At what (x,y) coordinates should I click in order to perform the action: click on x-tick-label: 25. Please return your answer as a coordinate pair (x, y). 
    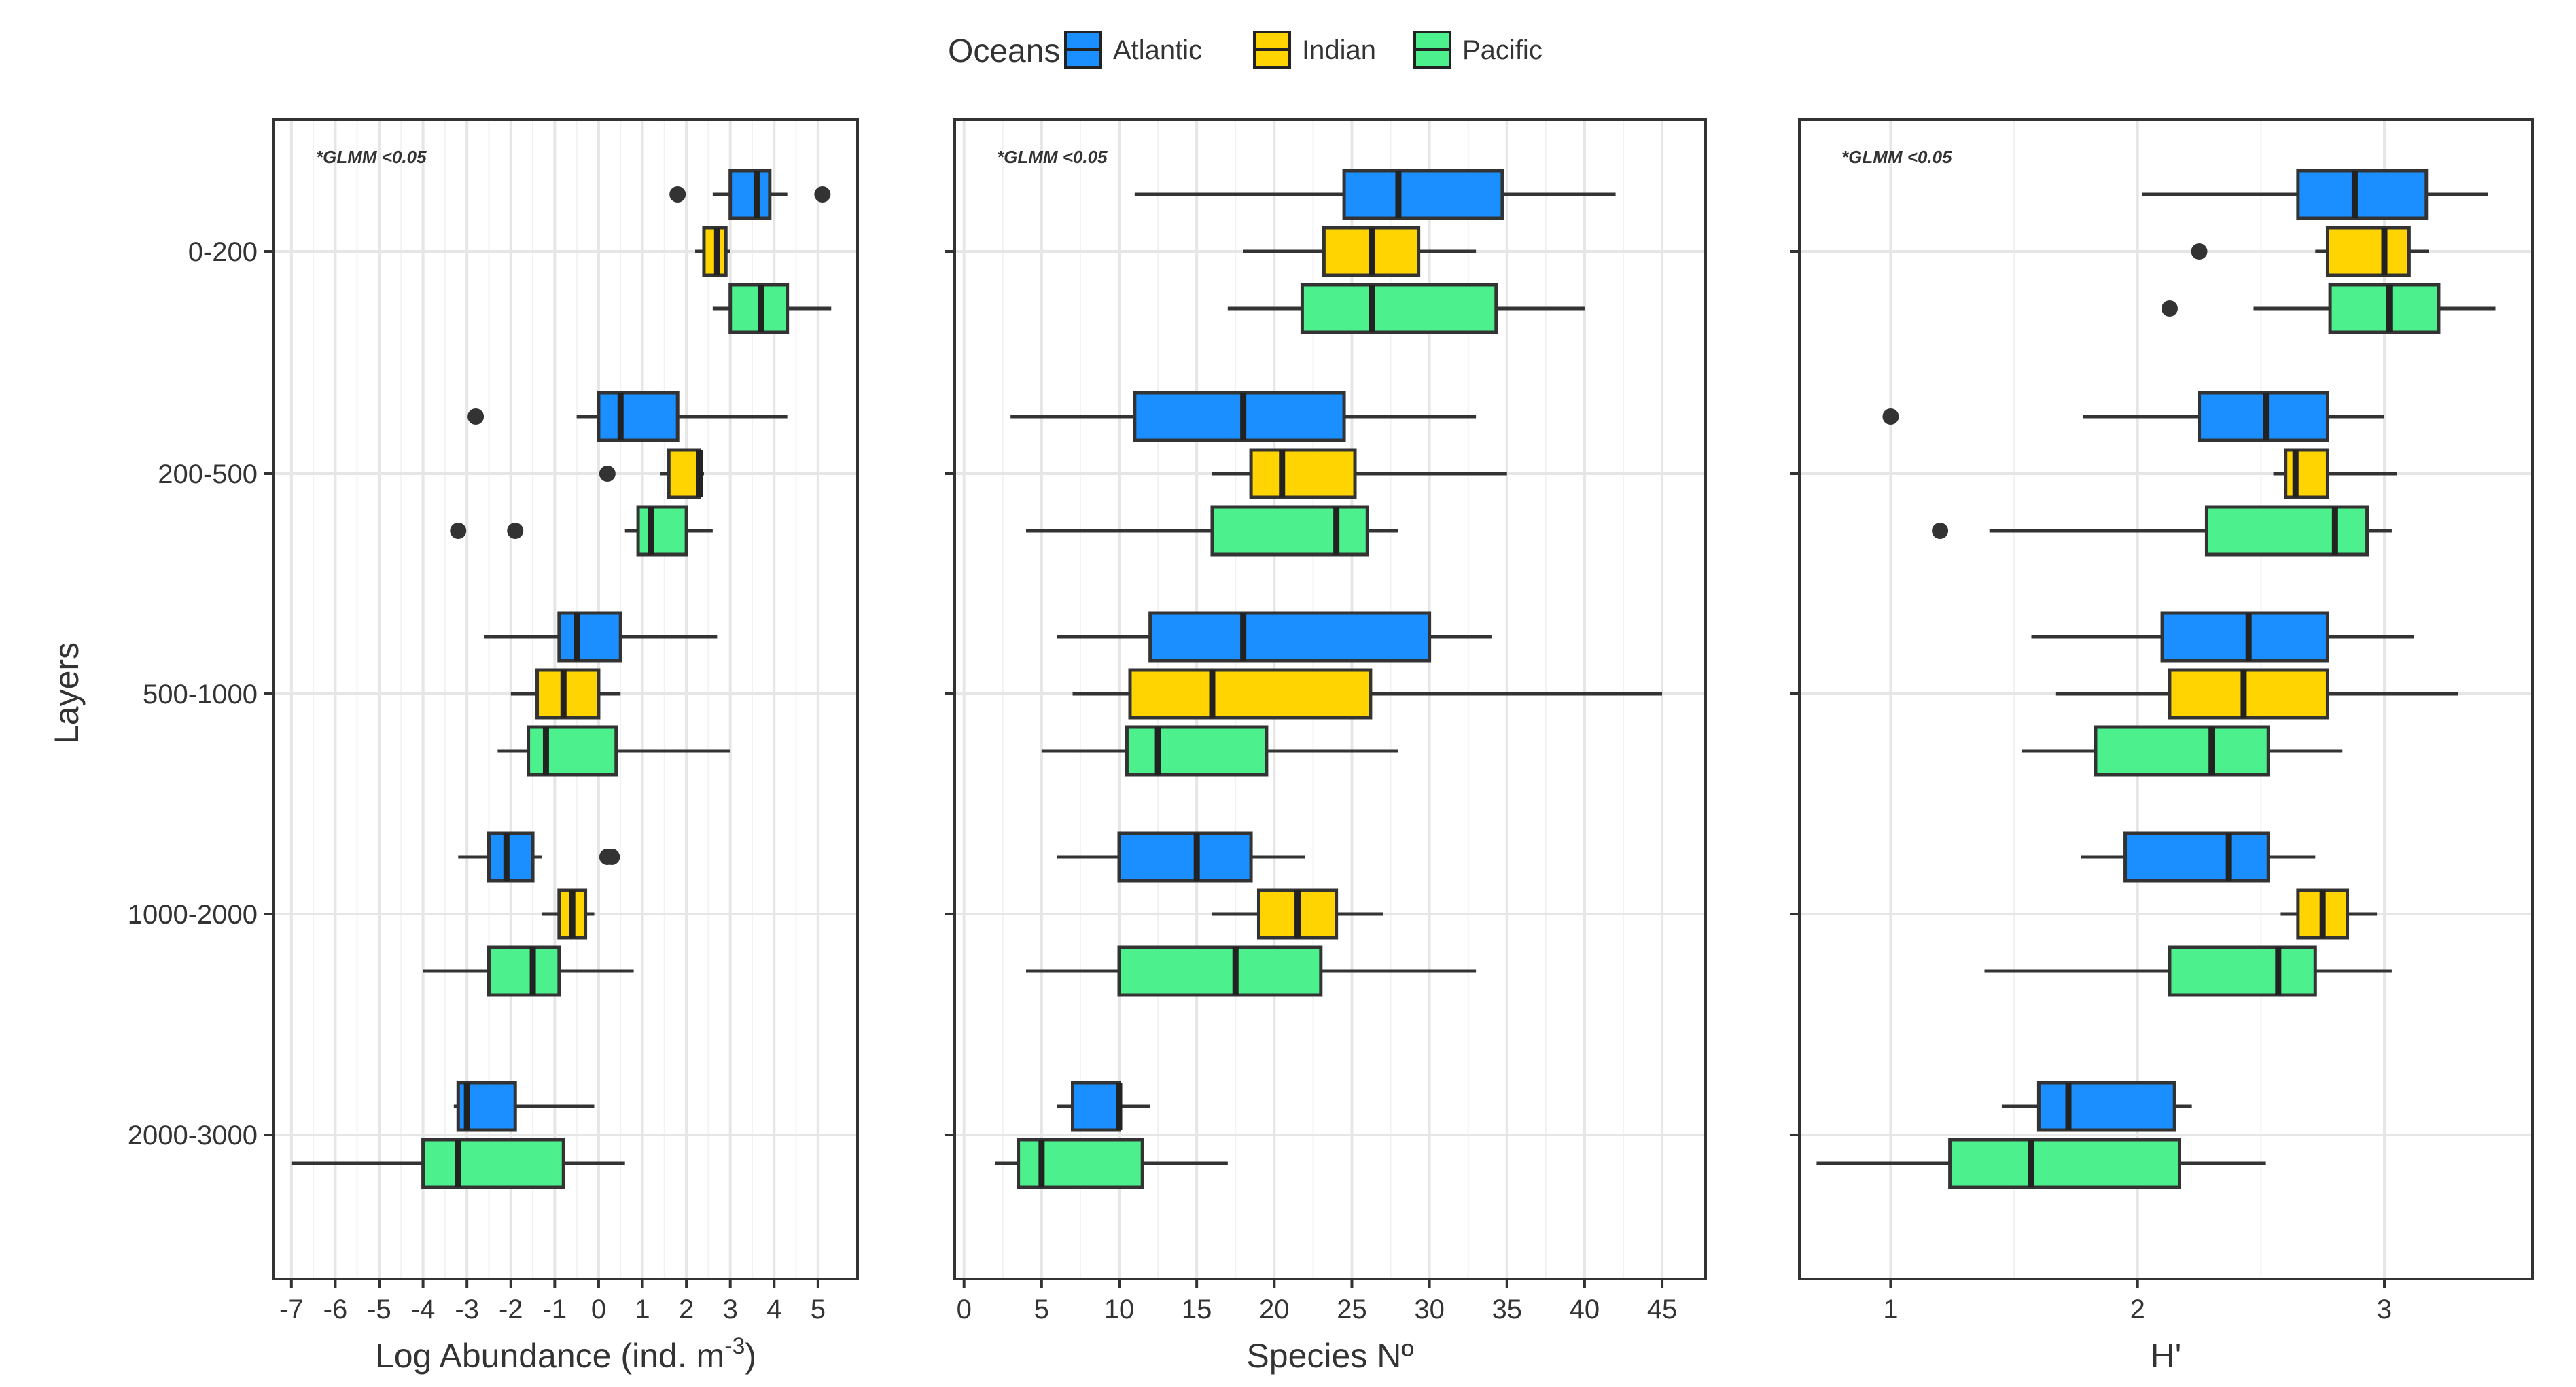
    Looking at the image, I should click on (1352, 1309).